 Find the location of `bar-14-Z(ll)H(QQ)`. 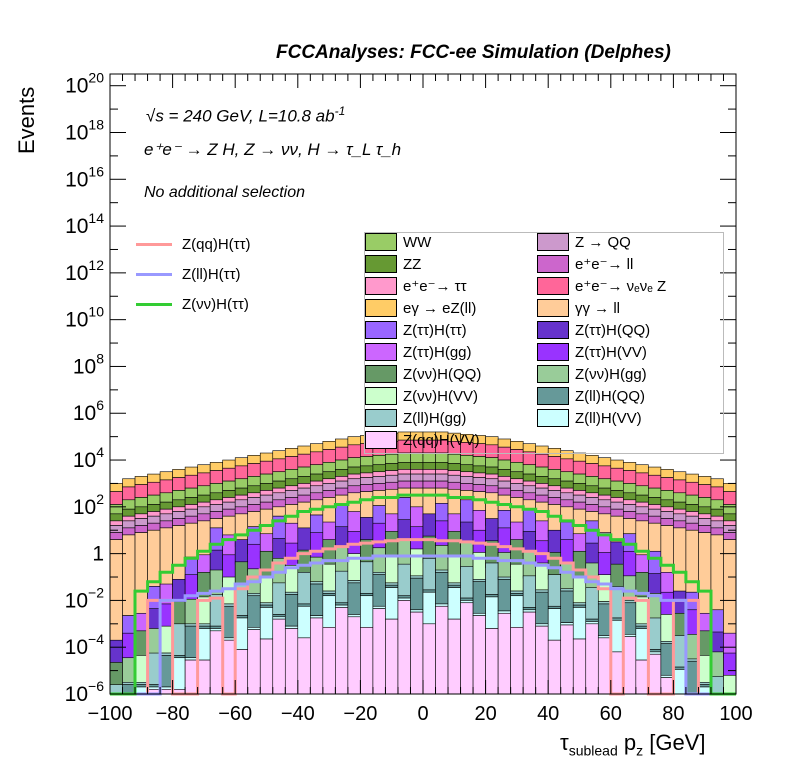

bar-14-Z(ll)H(QQ) is located at coordinates (291, 610).